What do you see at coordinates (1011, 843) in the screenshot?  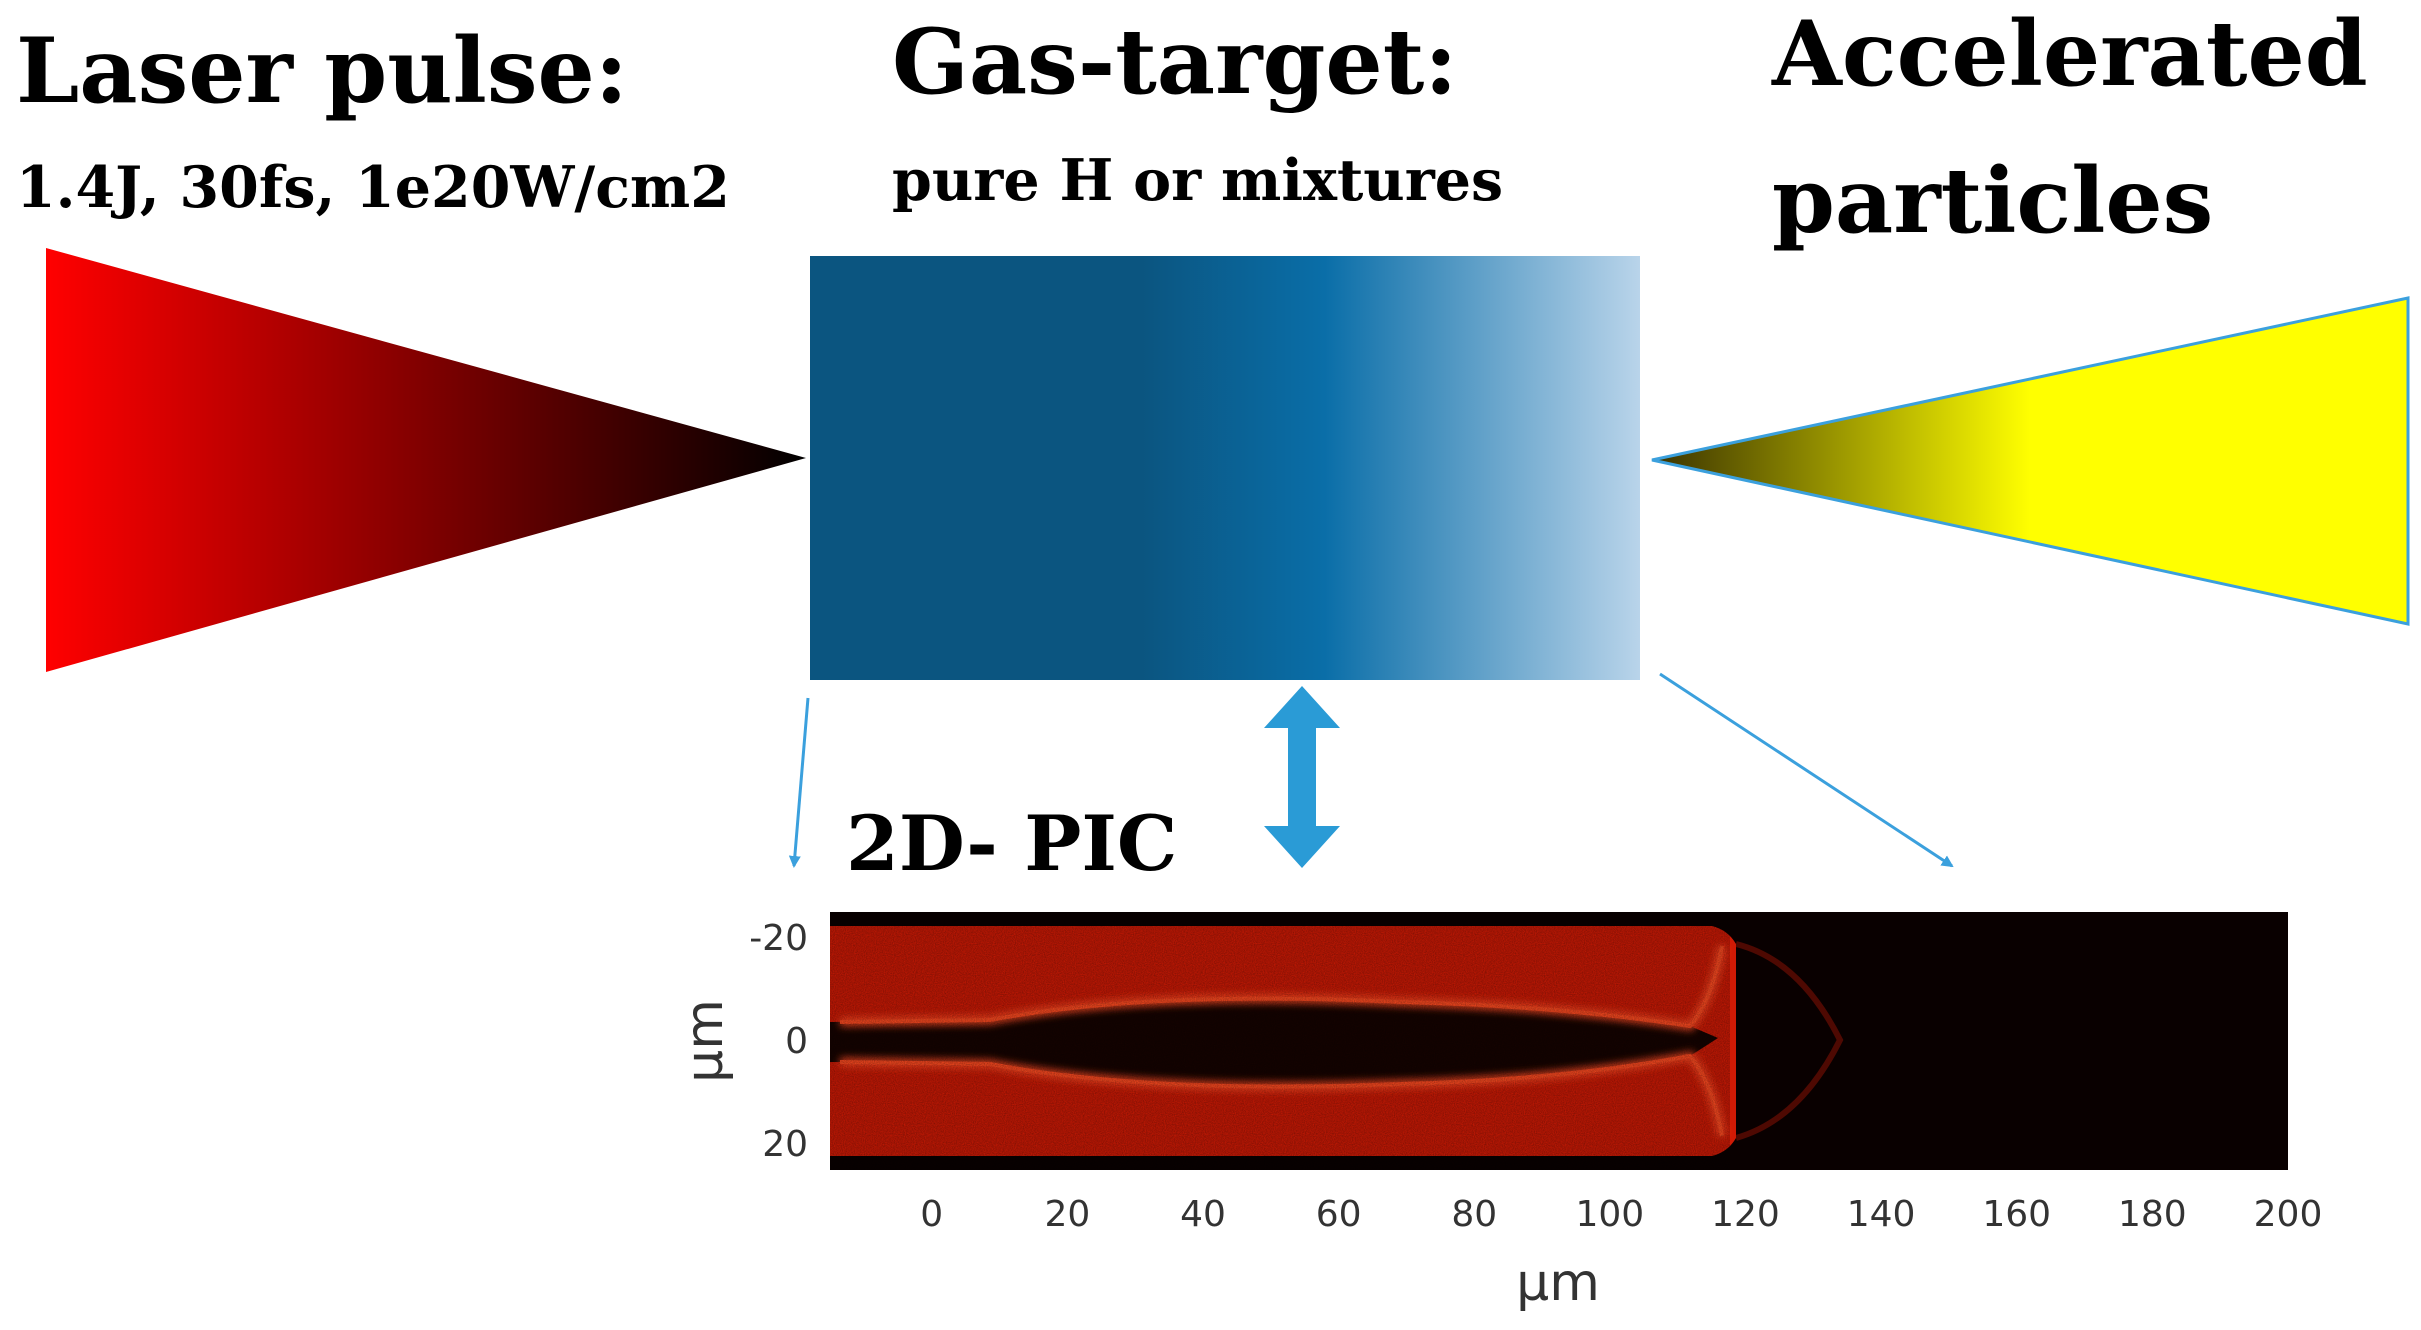 I see `pic-label: 2D- PIC` at bounding box center [1011, 843].